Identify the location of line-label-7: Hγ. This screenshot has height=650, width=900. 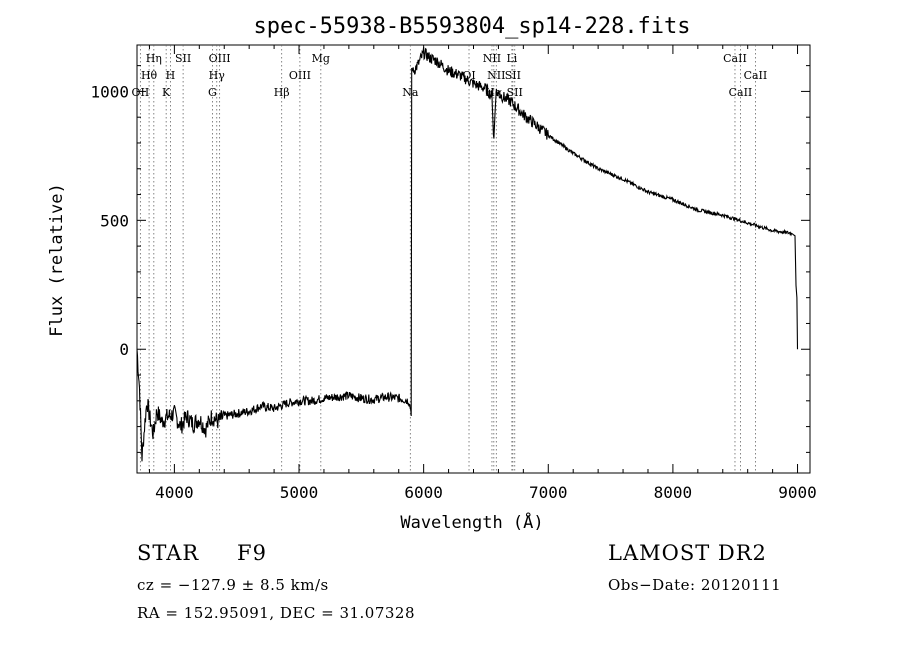
(217, 75).